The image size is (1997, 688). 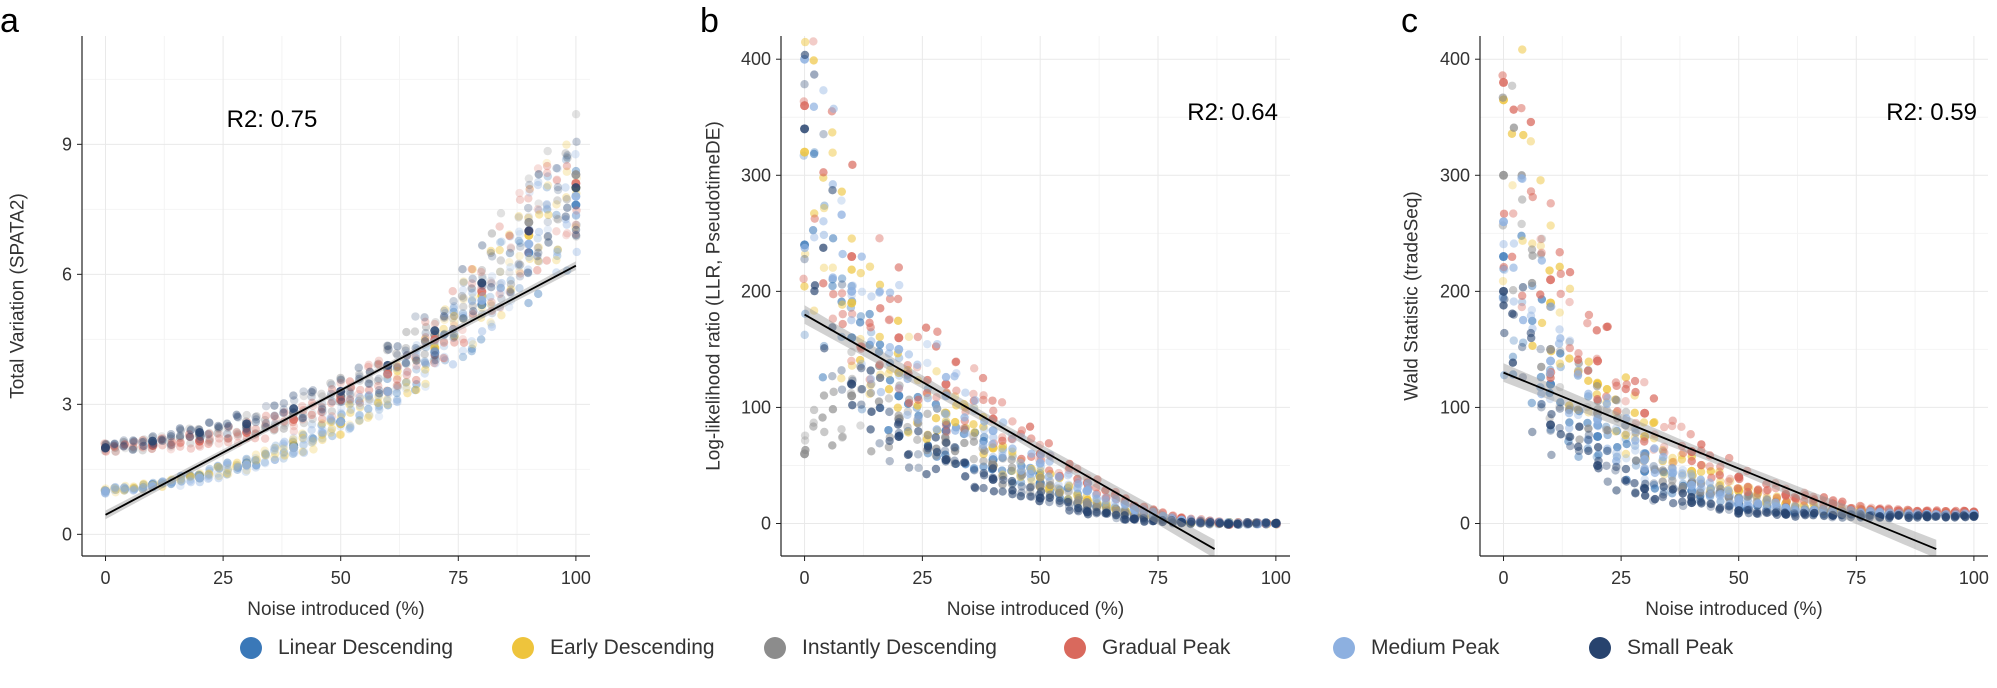 I want to click on y-tick-label: 0, so click(x=1465, y=524).